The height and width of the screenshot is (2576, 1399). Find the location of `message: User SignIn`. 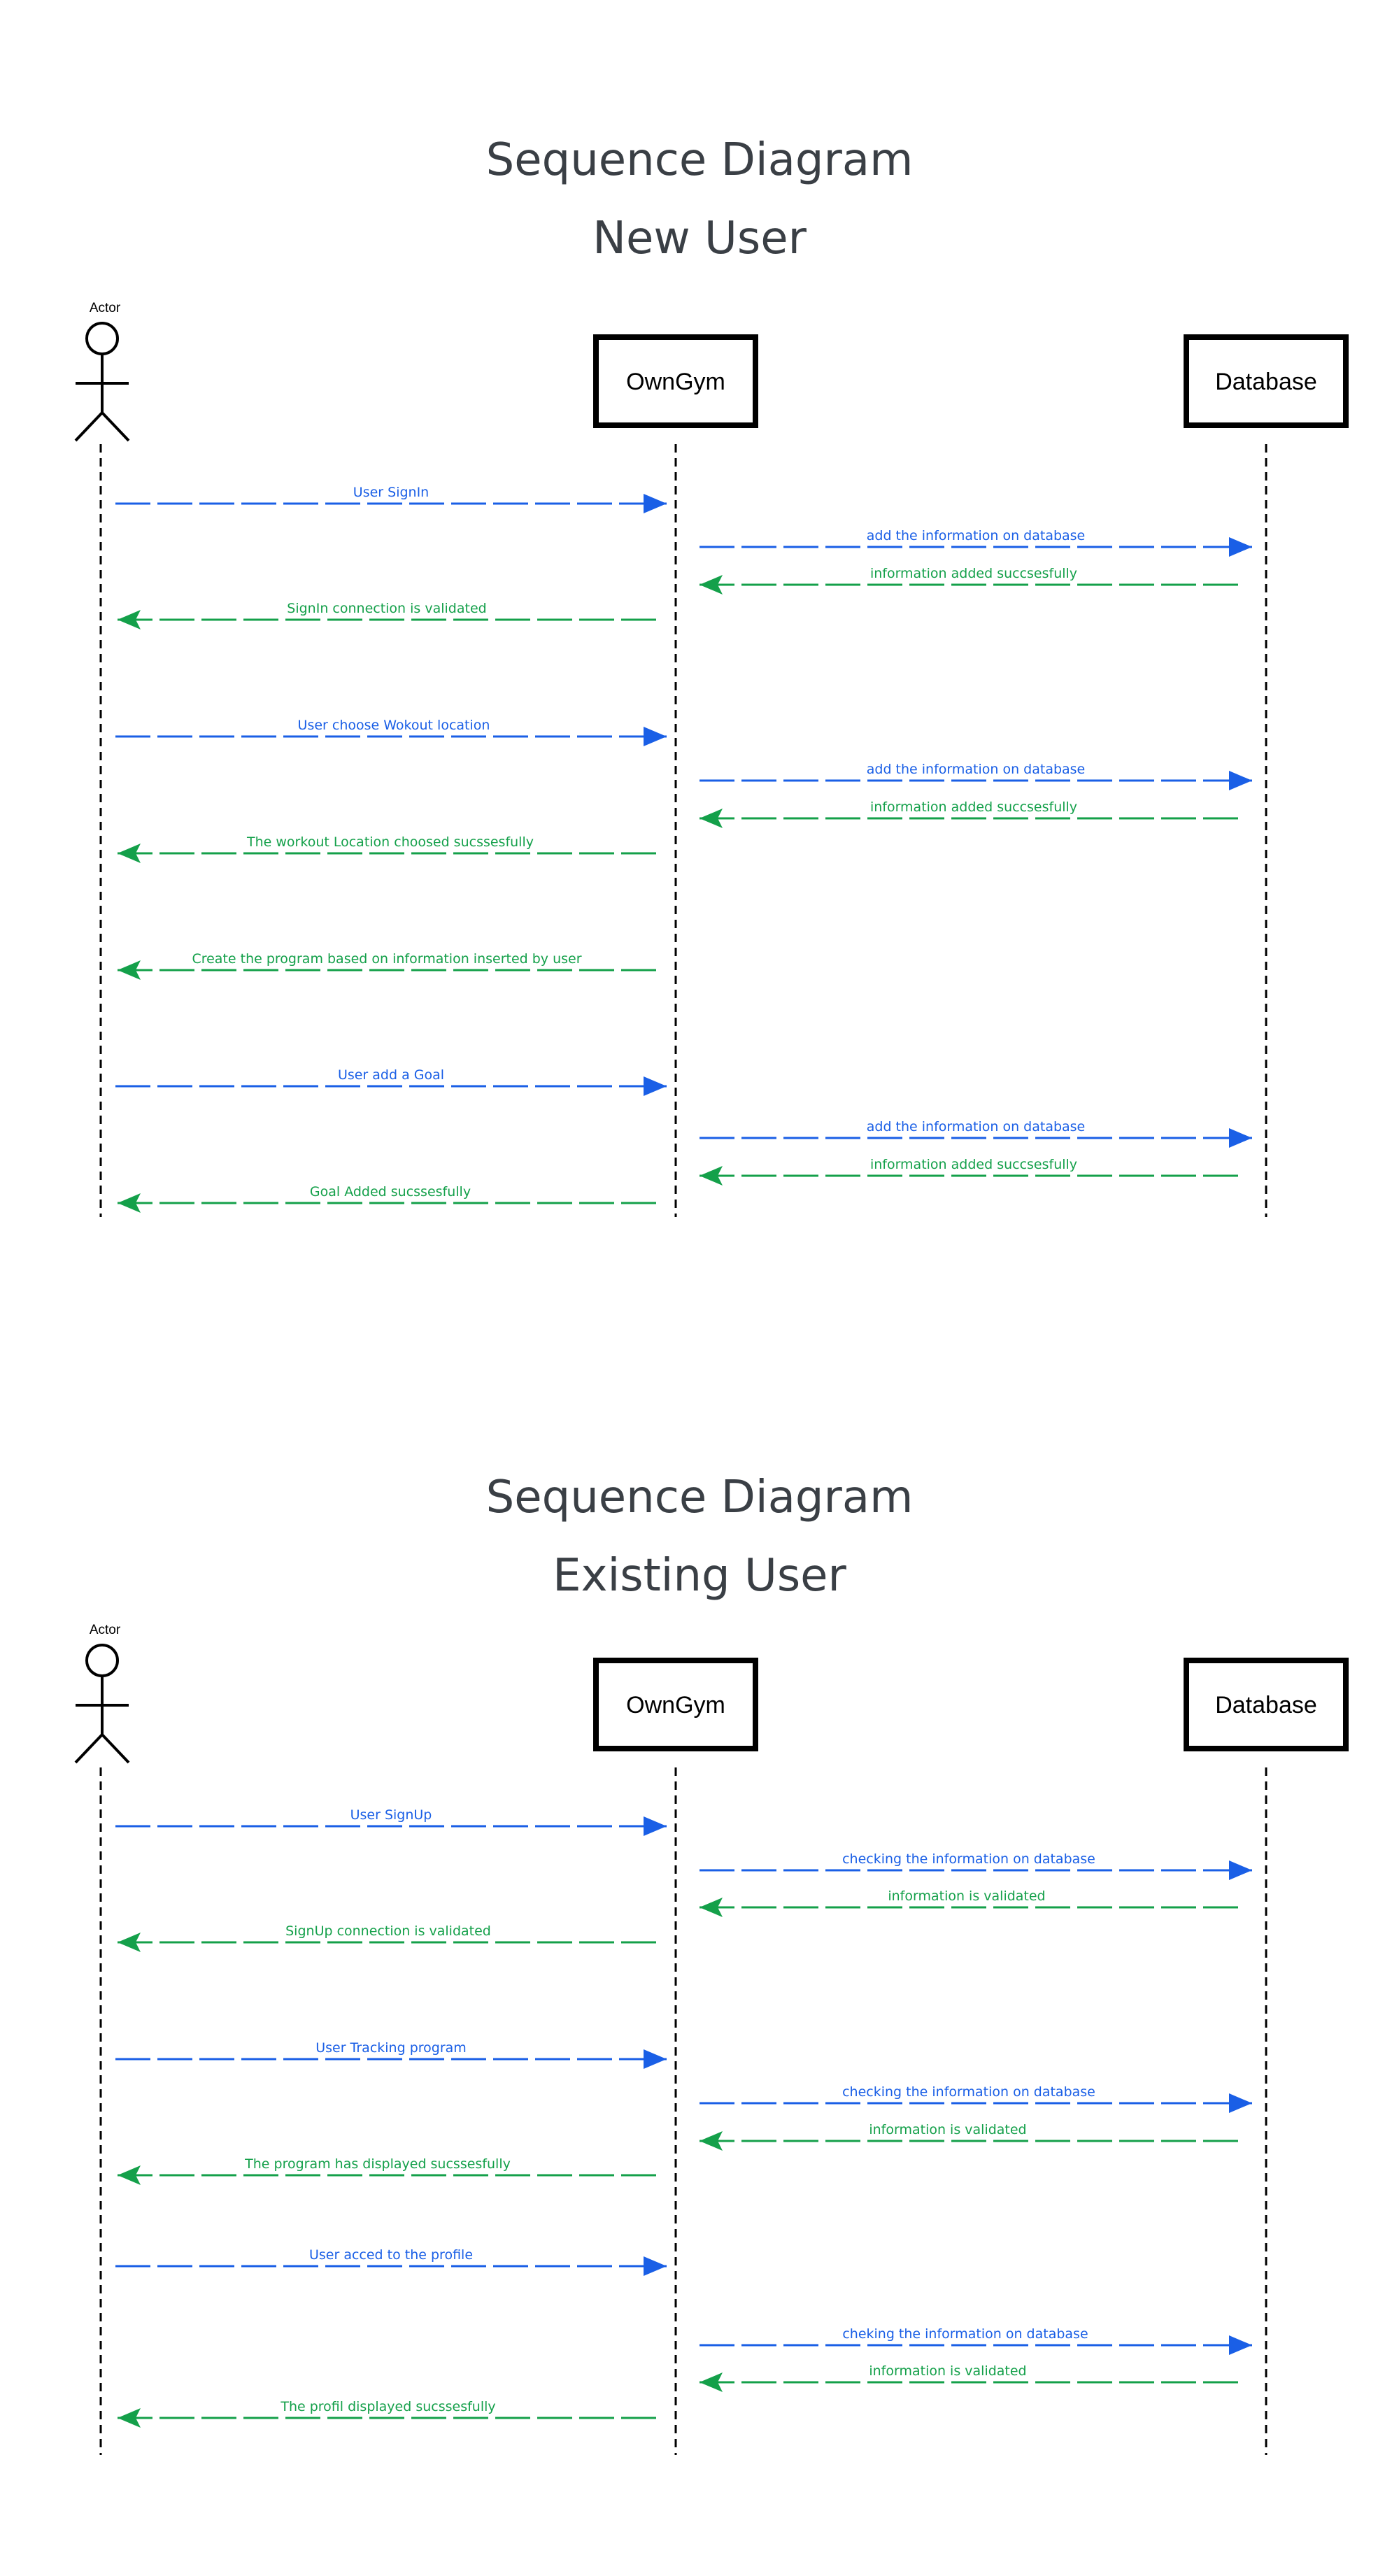

message: User SignIn is located at coordinates (391, 499).